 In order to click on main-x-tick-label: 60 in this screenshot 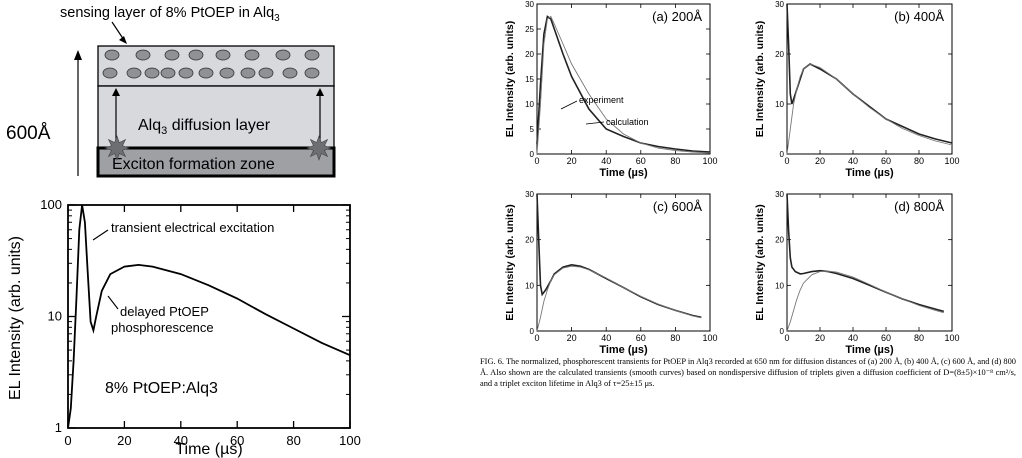, I will do `click(237, 440)`.